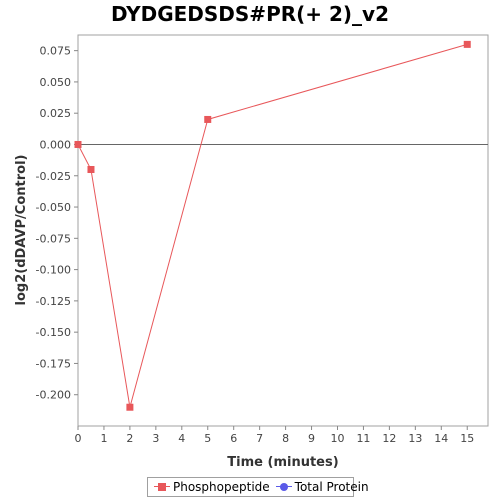 The image size is (500, 500). Describe the element at coordinates (311, 438) in the screenshot. I see `x-tick-label: 9` at that location.